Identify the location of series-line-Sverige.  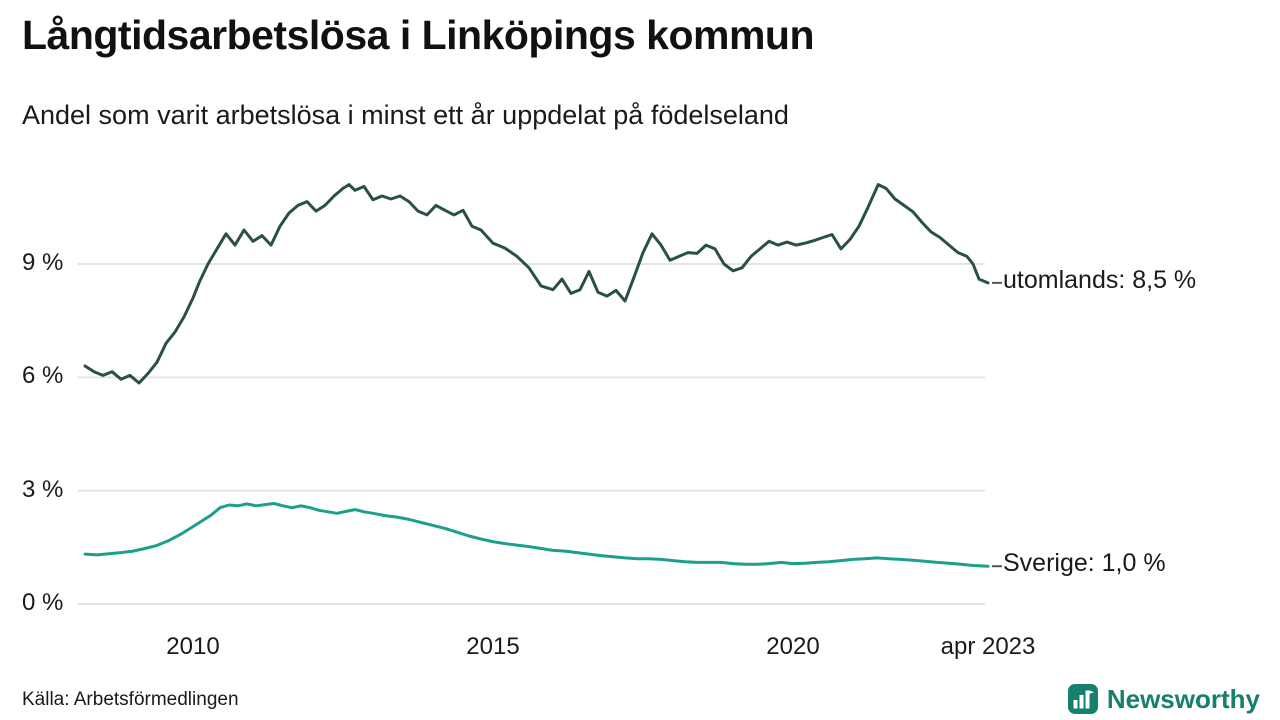
(536, 535).